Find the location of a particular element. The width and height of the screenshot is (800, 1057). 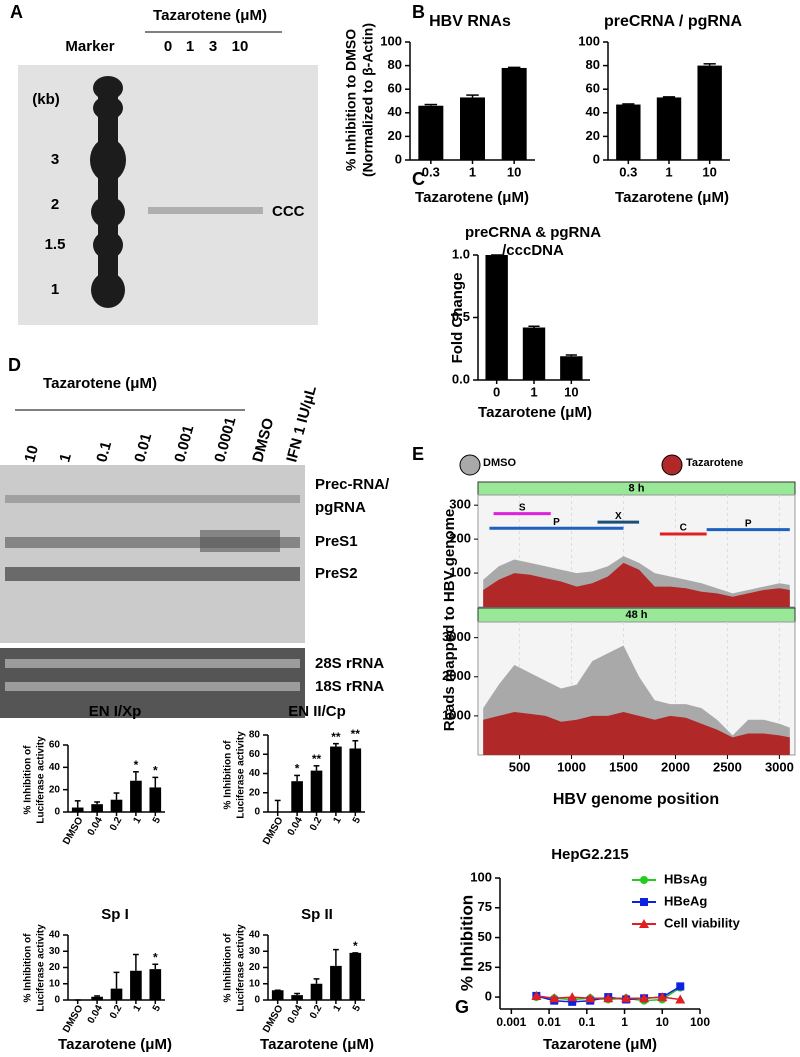

chart-title: Sp II is located at coordinates (317, 914).